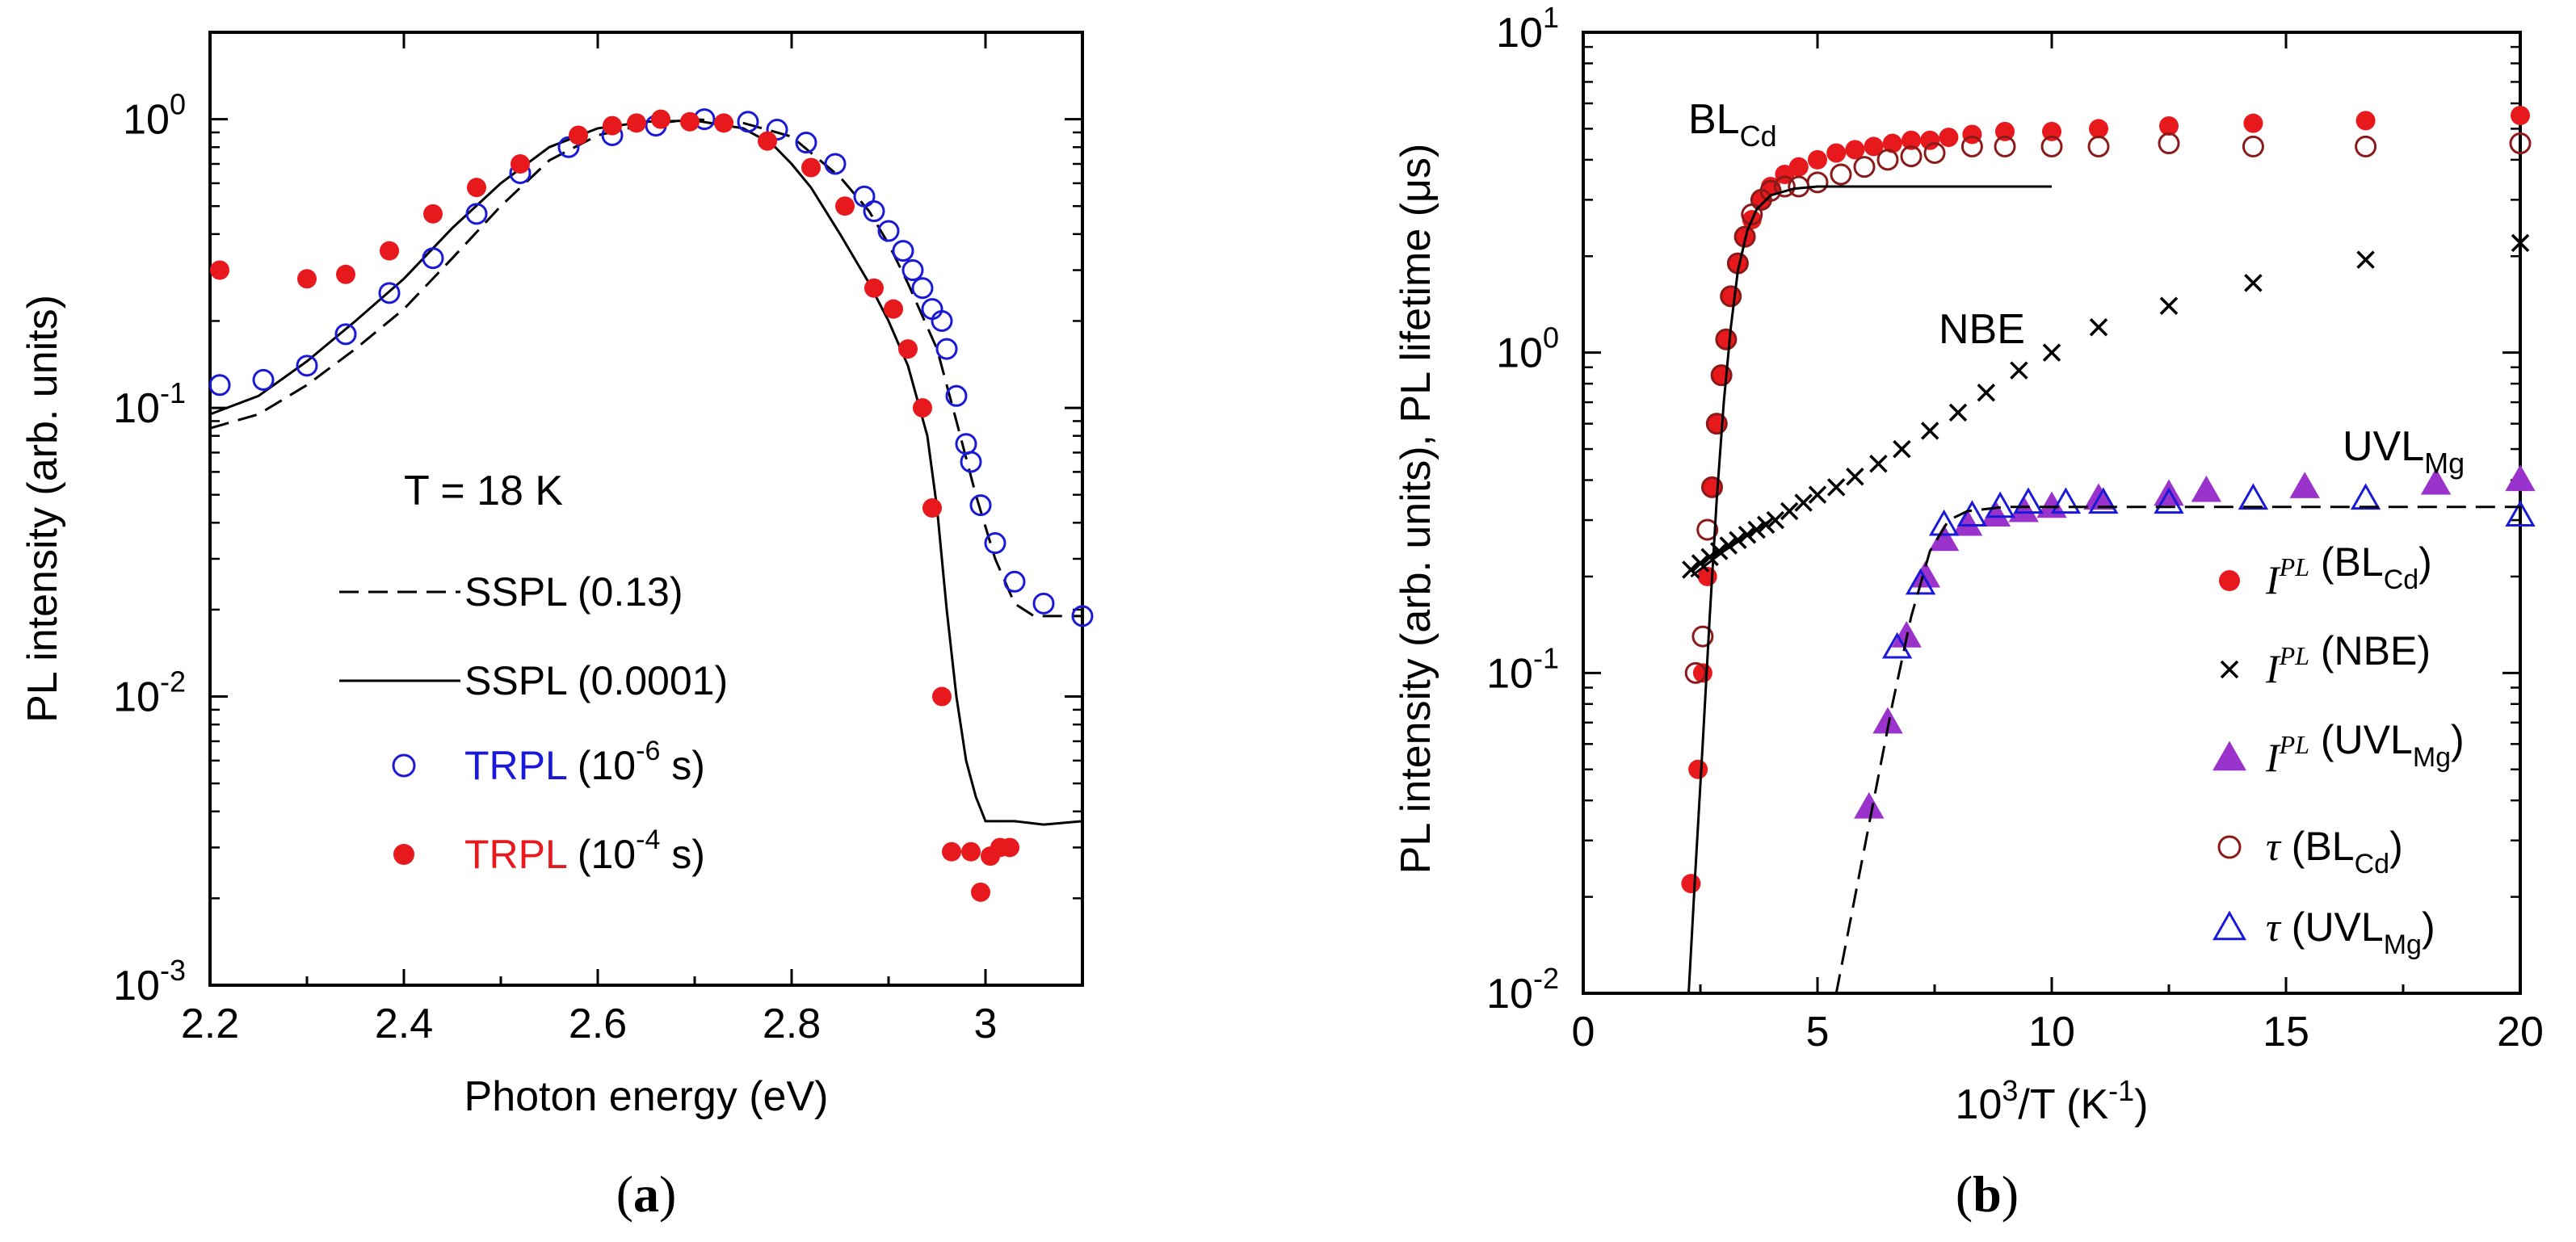  I want to click on legend-label-tau_blcd: τ (BLCd), so click(2334, 851).